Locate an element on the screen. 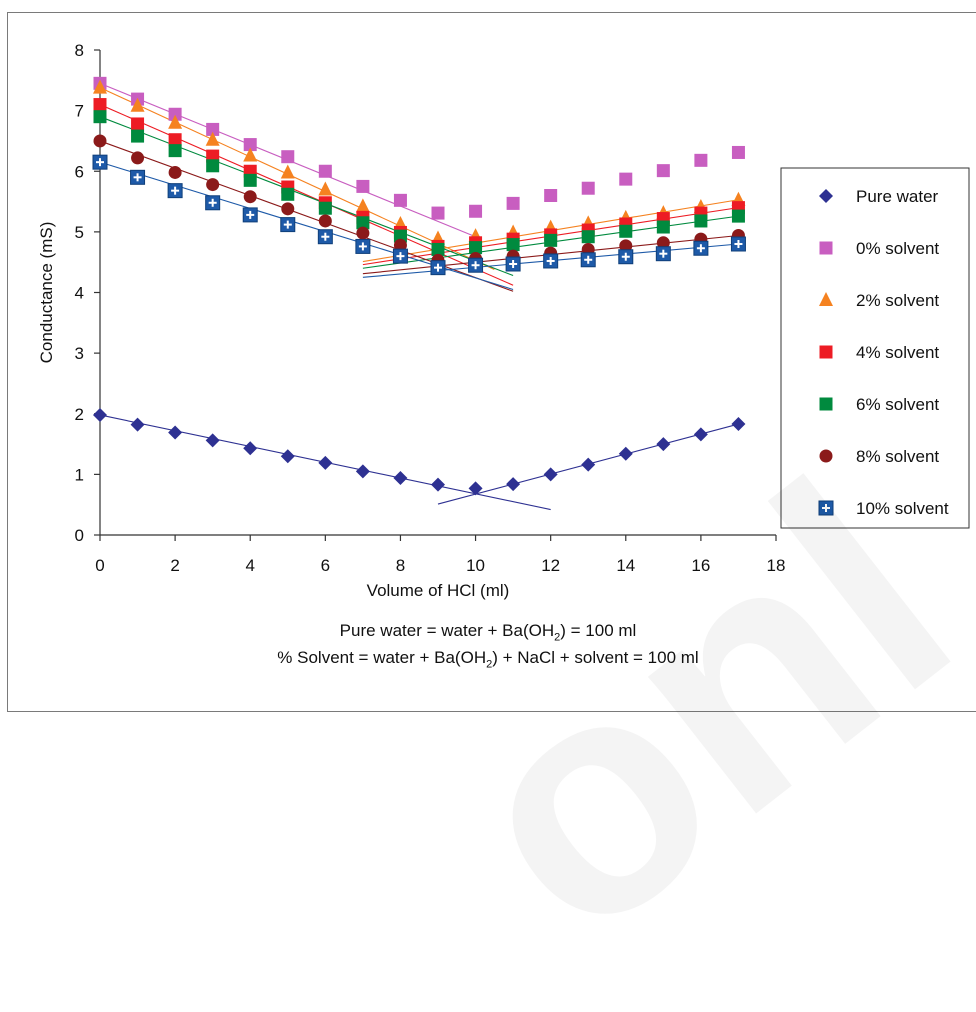  y-tick-label: 2 is located at coordinates (79, 414).